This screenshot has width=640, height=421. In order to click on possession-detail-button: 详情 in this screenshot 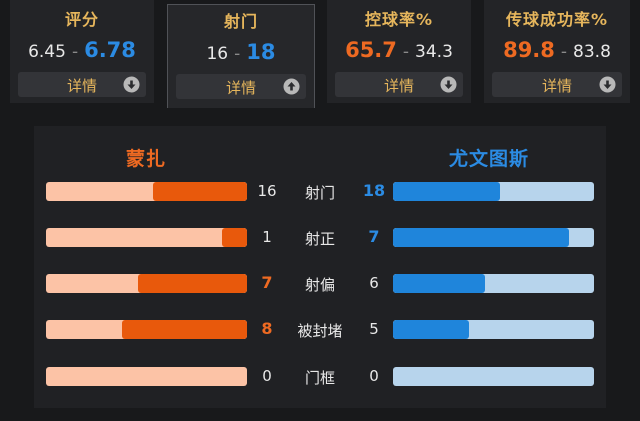, I will do `click(399, 84)`.